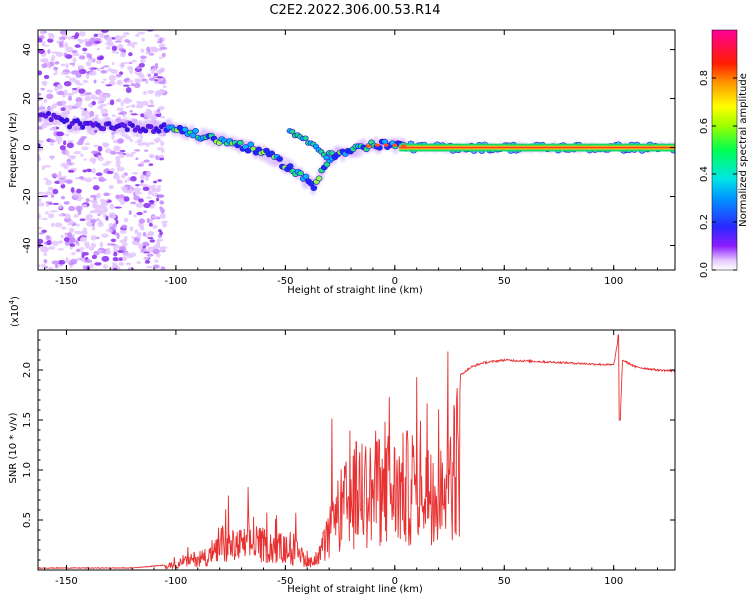 The image size is (750, 600). I want to click on x-tick-label: -50, so click(285, 281).